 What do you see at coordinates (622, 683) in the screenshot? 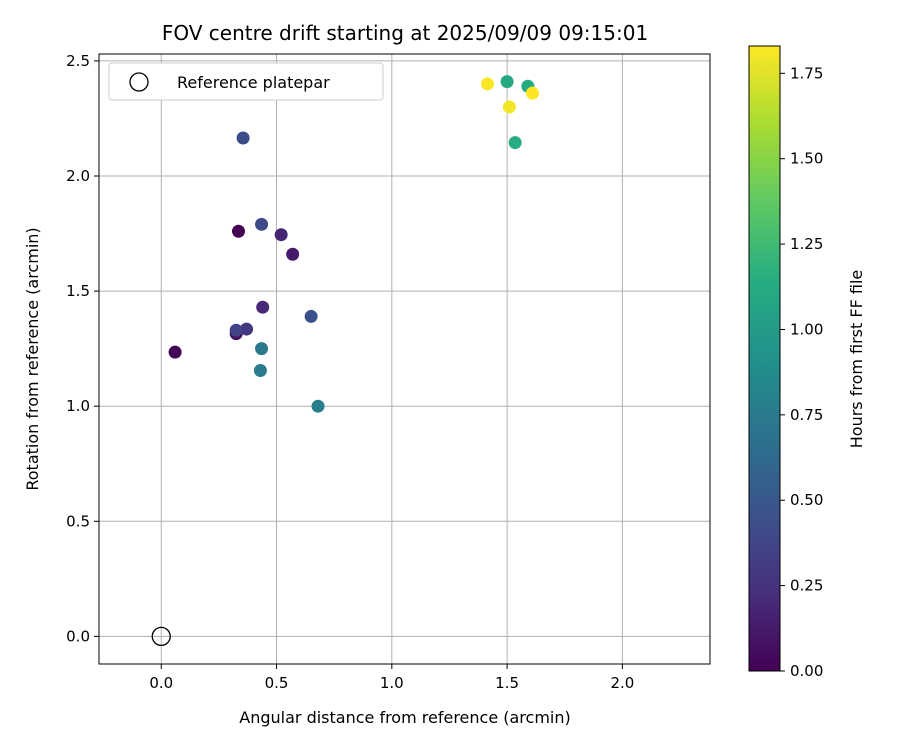
I see `x-tick-label: 2.0` at bounding box center [622, 683].